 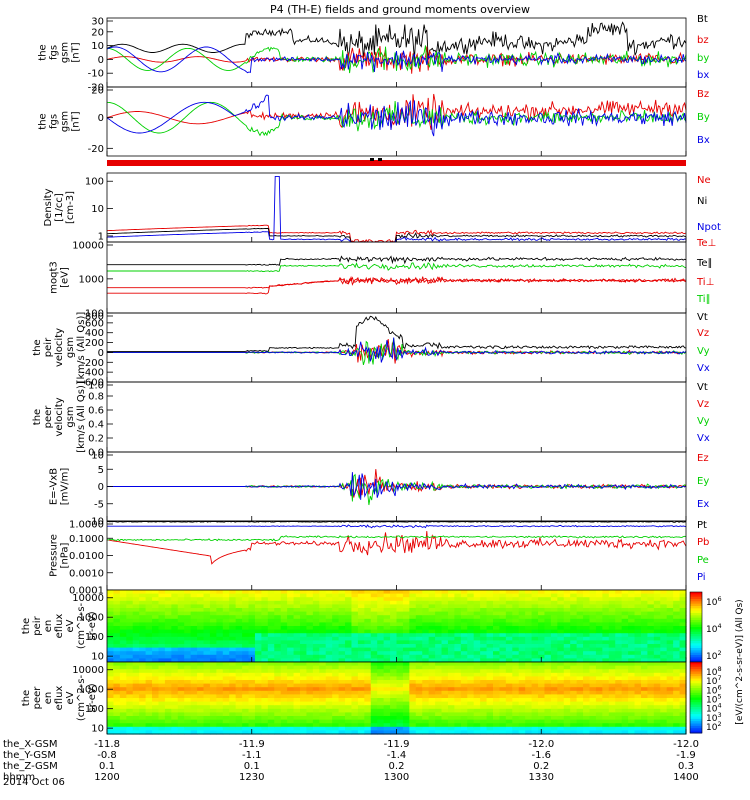 What do you see at coordinates (19, 777) in the screenshot?
I see `x-axis-row-label: hhmm` at bounding box center [19, 777].